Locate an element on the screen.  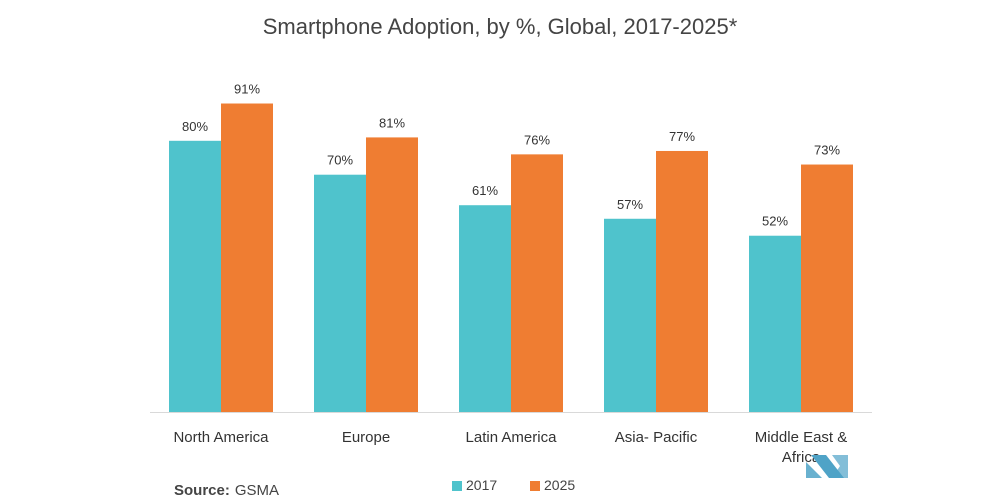
data-label-2025-3: 77% is located at coordinates (682, 136).